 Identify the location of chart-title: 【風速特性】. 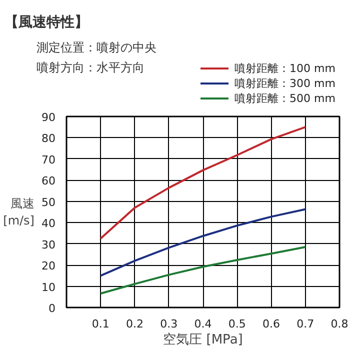
(46, 22).